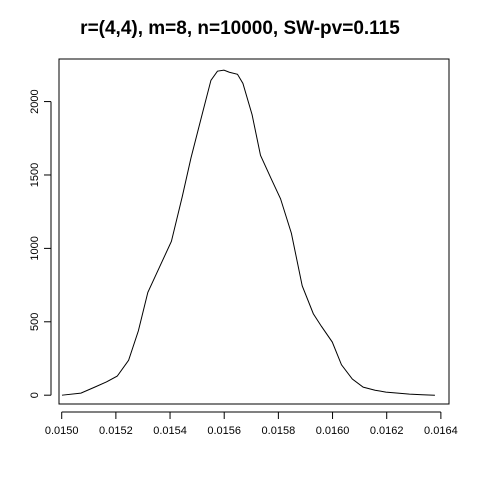 This screenshot has width=480, height=480. I want to click on chart-title: r=(4,4), m=8, n=10000, SW-pv=0.115, so click(240, 28).